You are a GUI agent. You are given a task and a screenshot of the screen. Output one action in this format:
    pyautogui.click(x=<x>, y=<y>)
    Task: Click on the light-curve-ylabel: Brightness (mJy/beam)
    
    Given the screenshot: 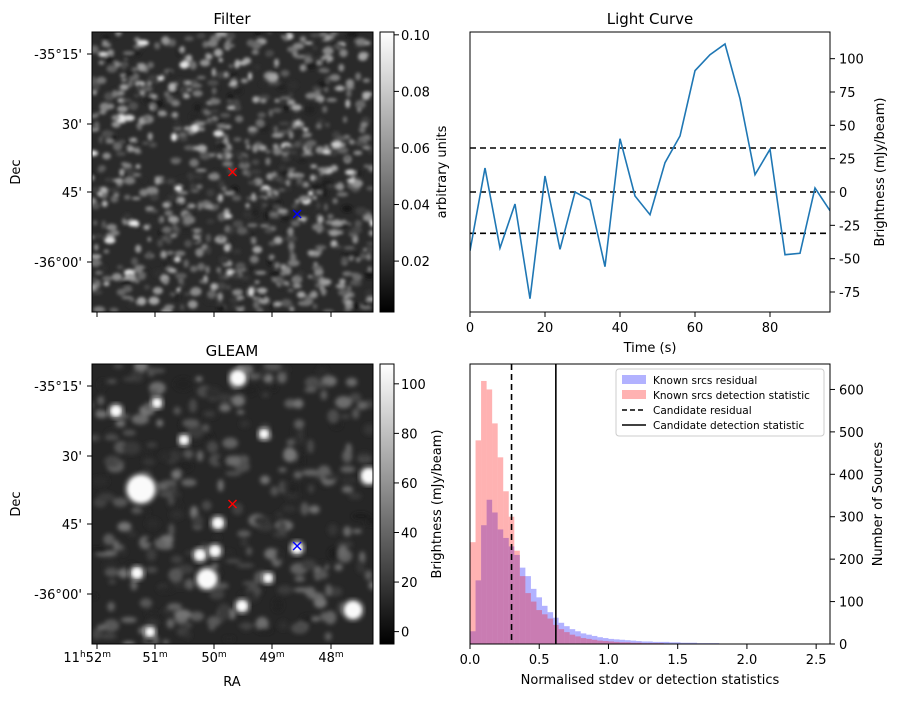 What is the action you would take?
    pyautogui.click(x=880, y=172)
    